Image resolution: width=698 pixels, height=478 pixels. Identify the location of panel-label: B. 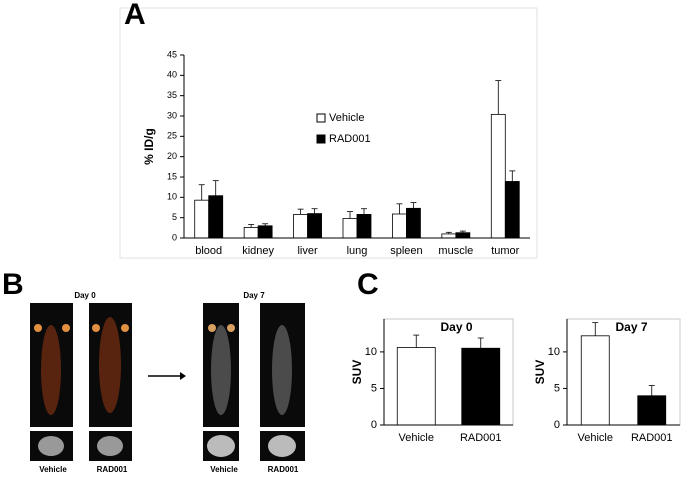
(13, 284).